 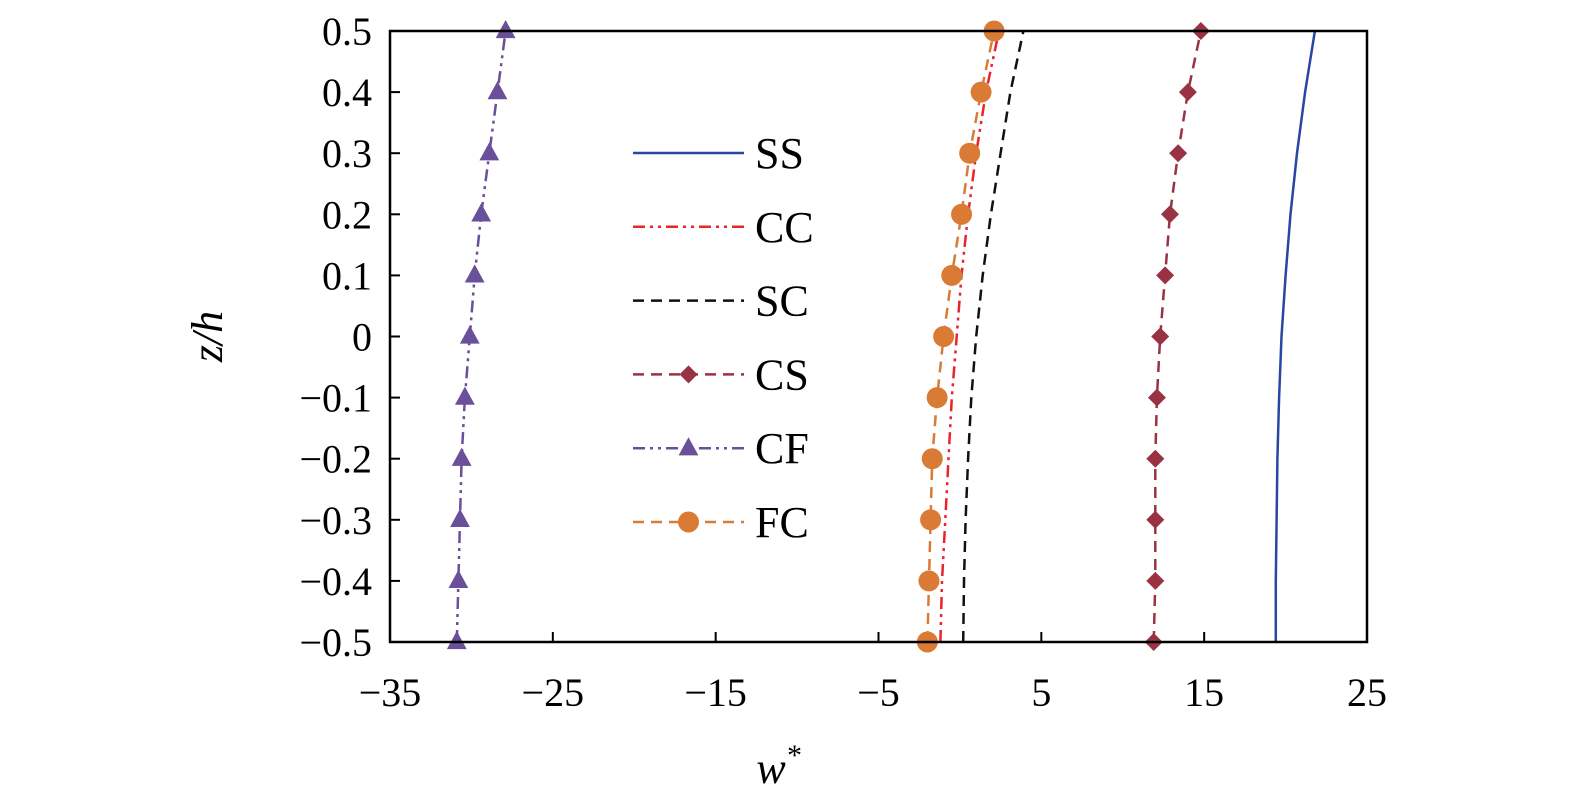 I want to click on y-axis-title: z/h, so click(x=207, y=337).